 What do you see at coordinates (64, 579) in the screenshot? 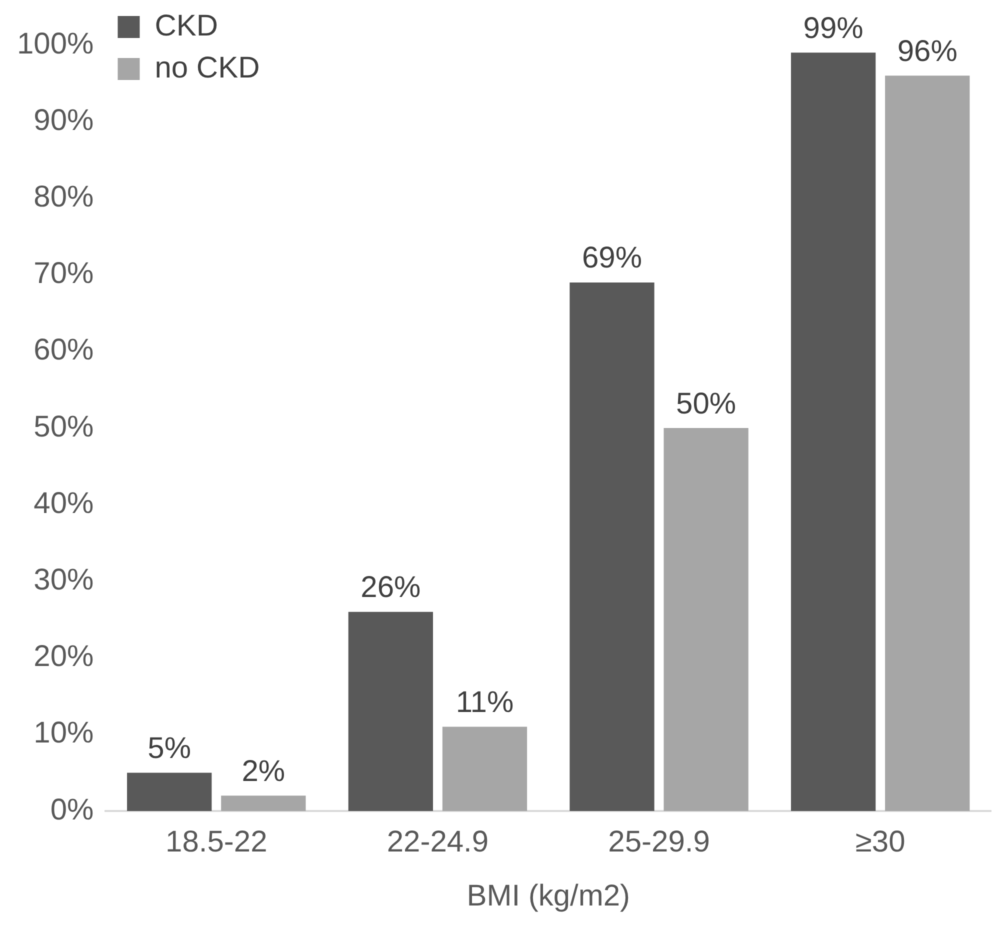
I see `y-tick-label: 30%` at bounding box center [64, 579].